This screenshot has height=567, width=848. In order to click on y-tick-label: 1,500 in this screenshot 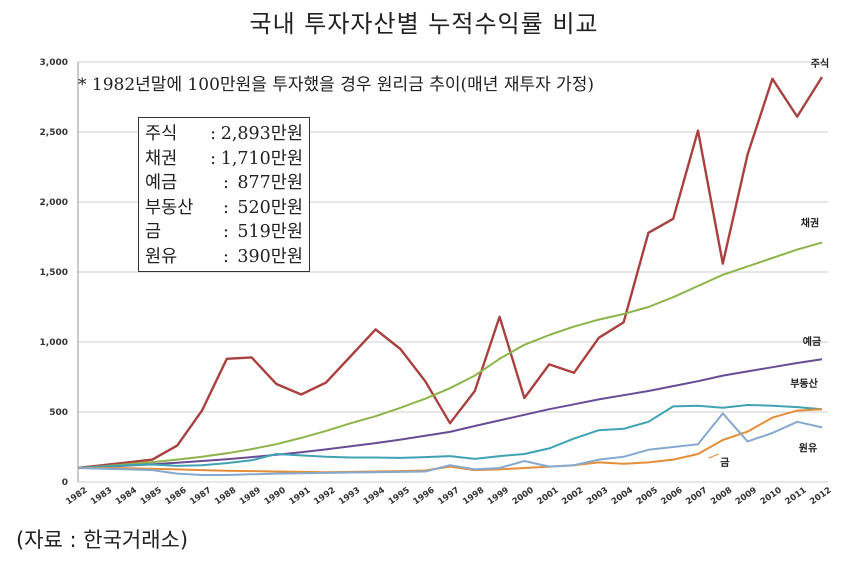, I will do `click(54, 273)`.